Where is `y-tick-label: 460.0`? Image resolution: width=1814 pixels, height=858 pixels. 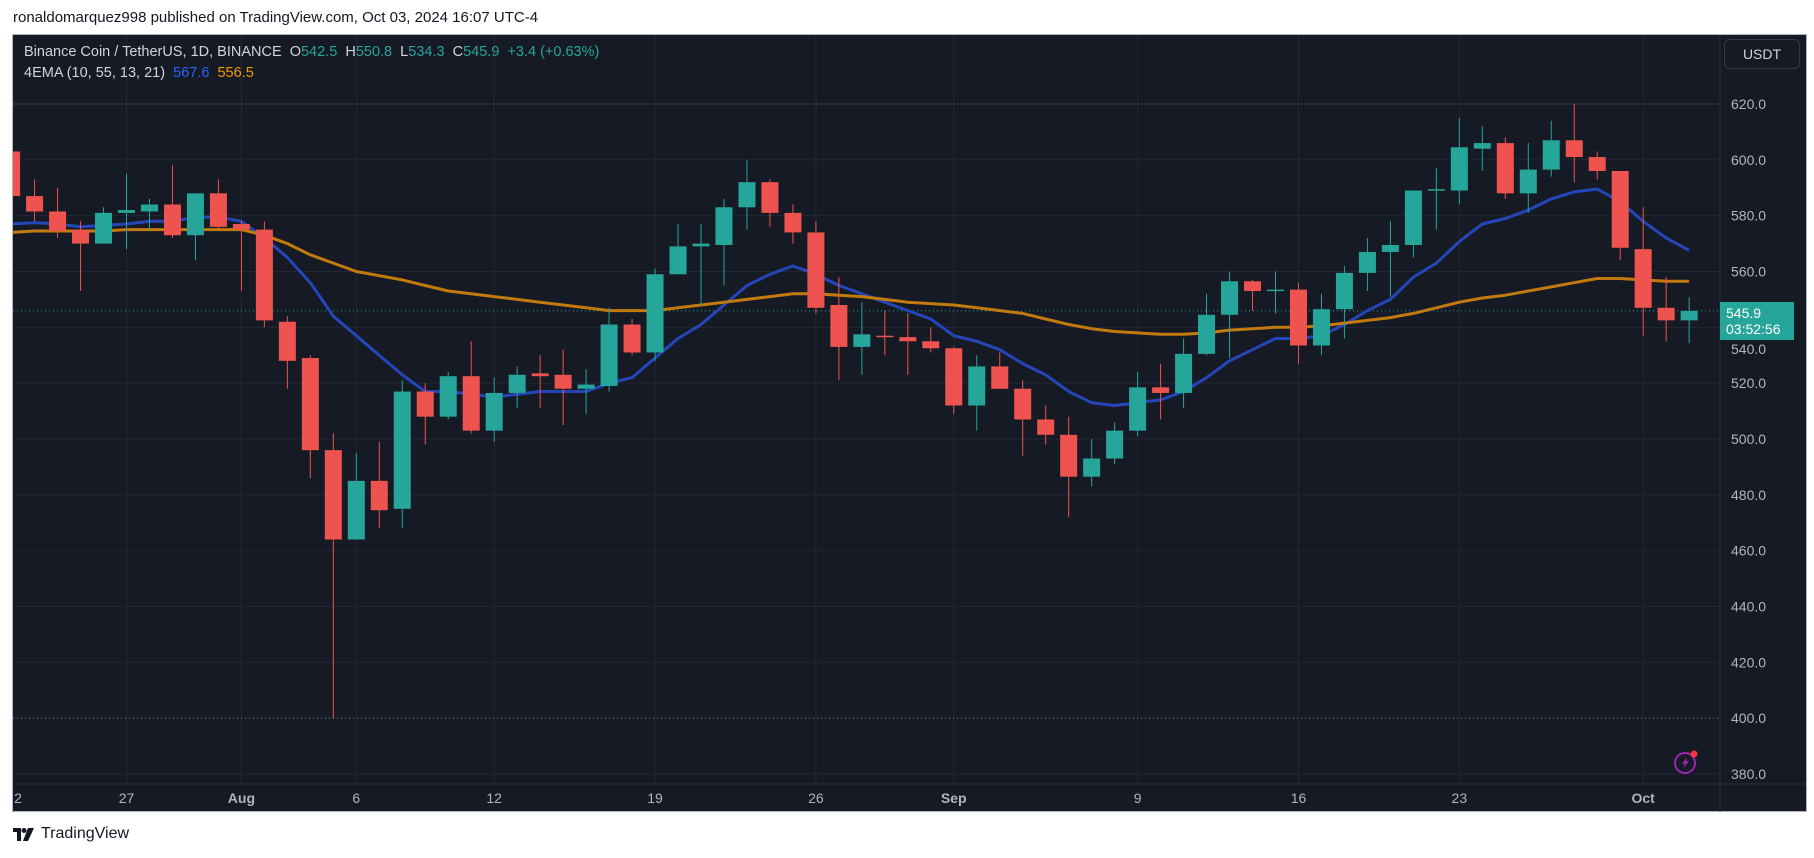
y-tick-label: 460.0 is located at coordinates (1748, 551).